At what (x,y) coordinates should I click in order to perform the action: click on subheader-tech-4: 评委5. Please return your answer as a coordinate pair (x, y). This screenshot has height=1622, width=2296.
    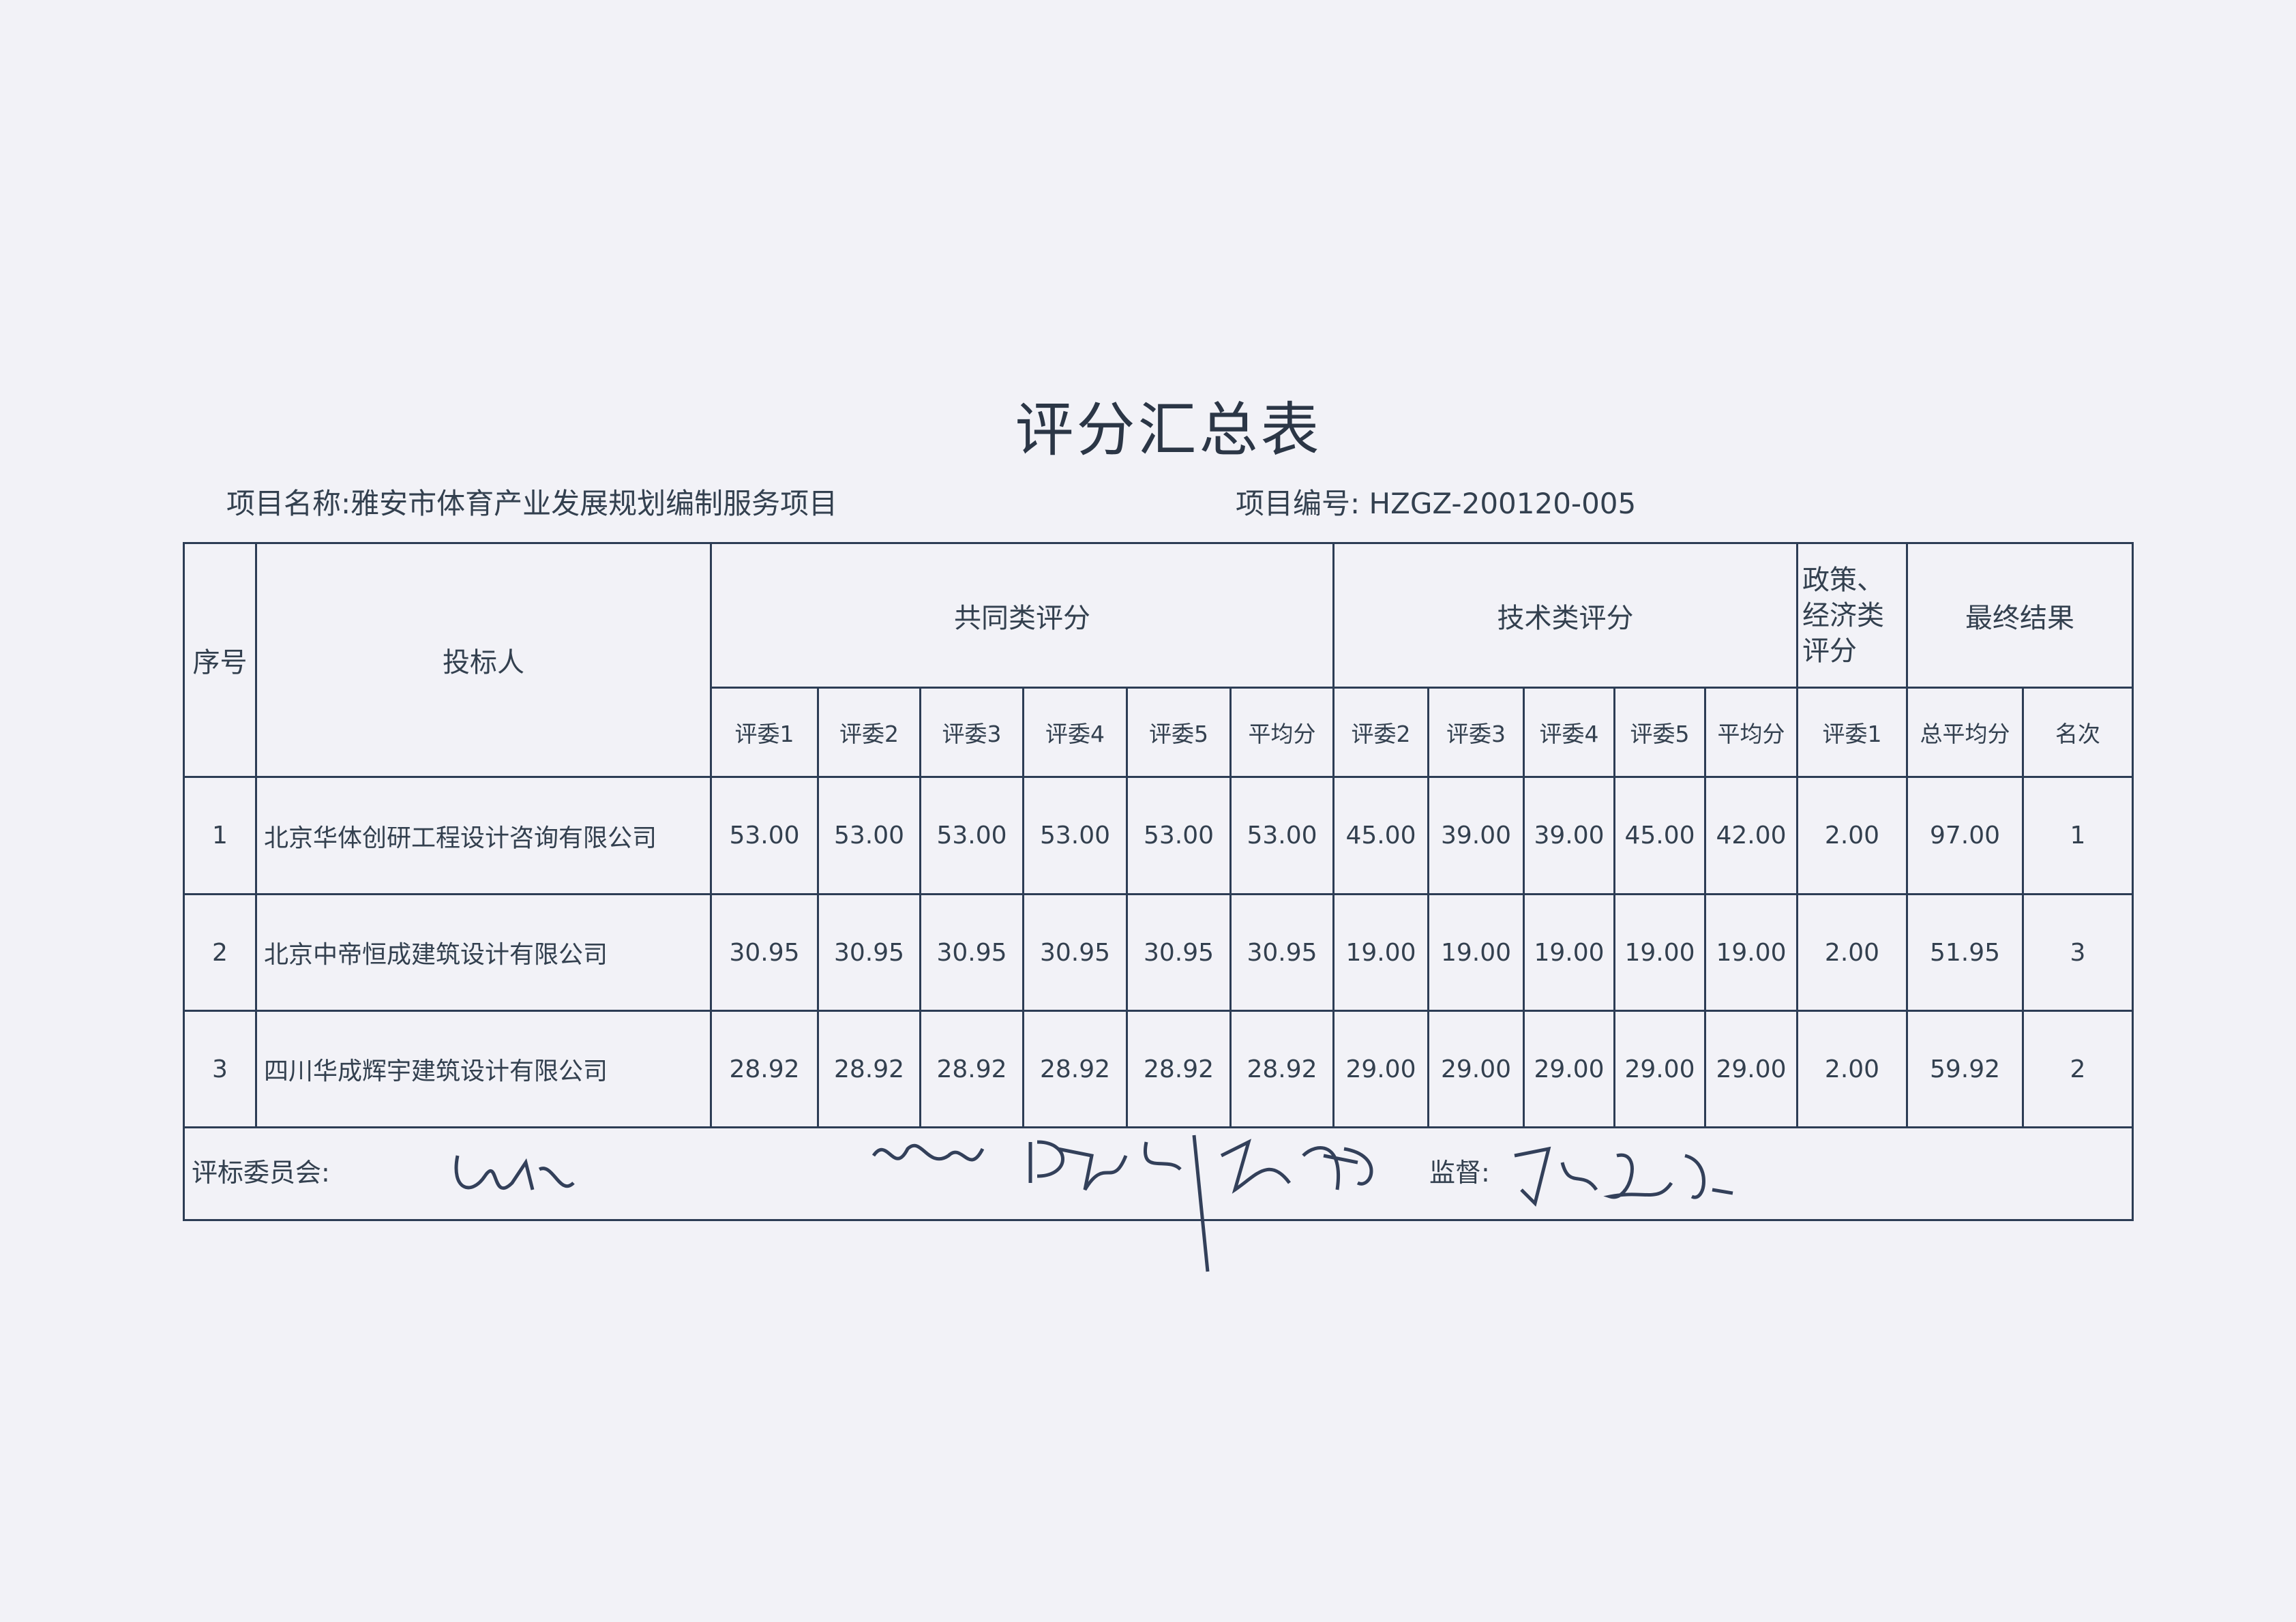
    Looking at the image, I should click on (1660, 732).